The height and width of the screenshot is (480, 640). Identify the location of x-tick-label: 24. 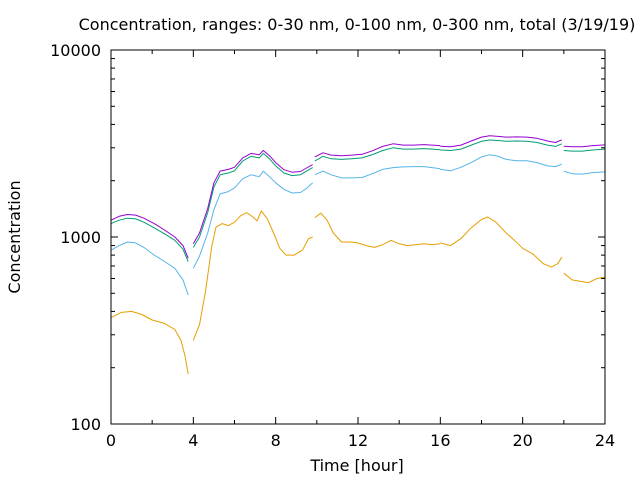
(605, 440).